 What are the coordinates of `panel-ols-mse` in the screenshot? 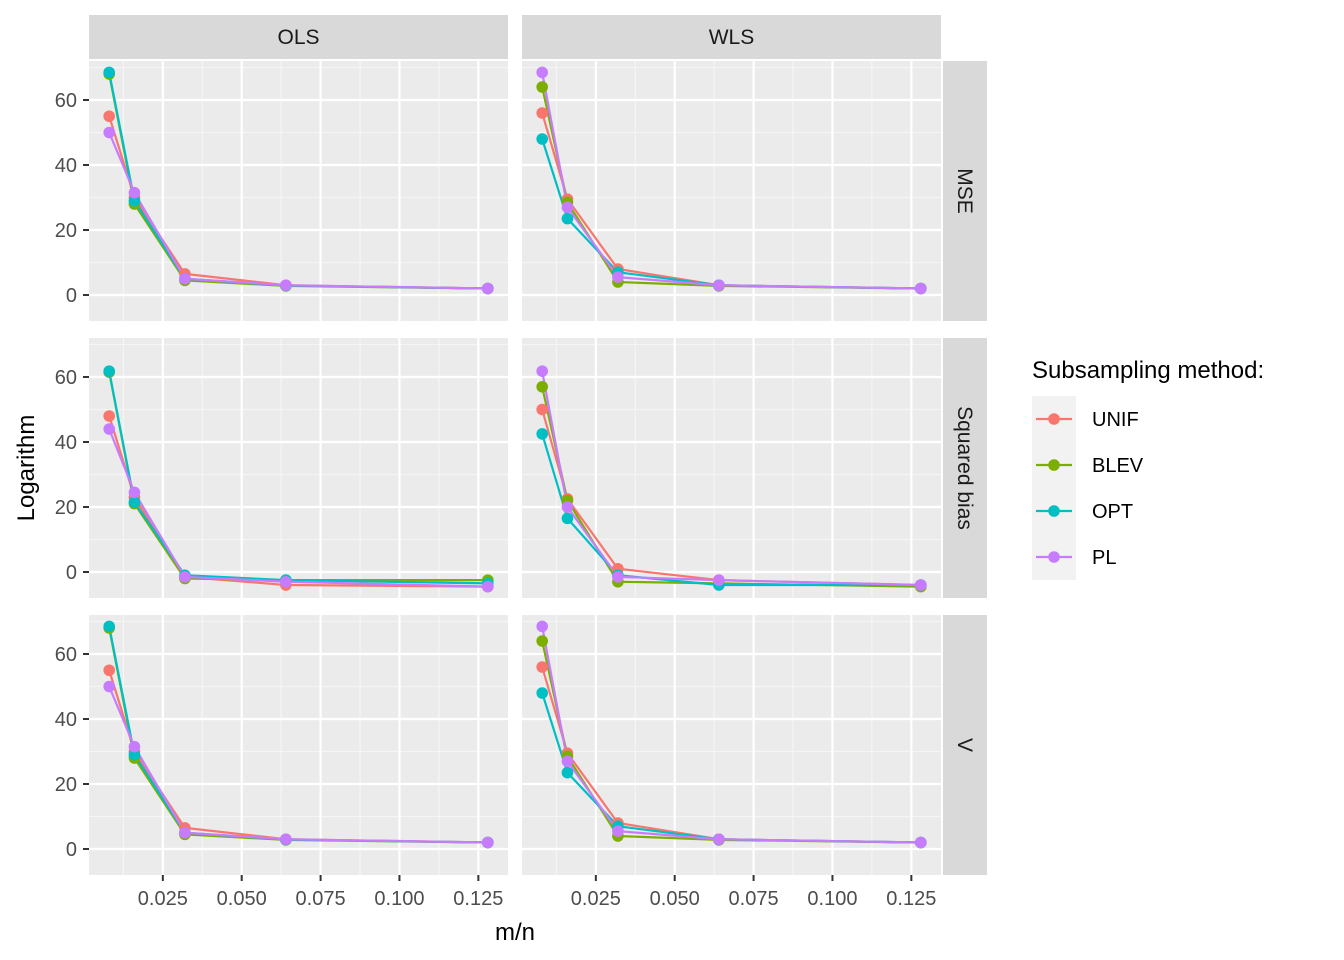 It's located at (298, 191).